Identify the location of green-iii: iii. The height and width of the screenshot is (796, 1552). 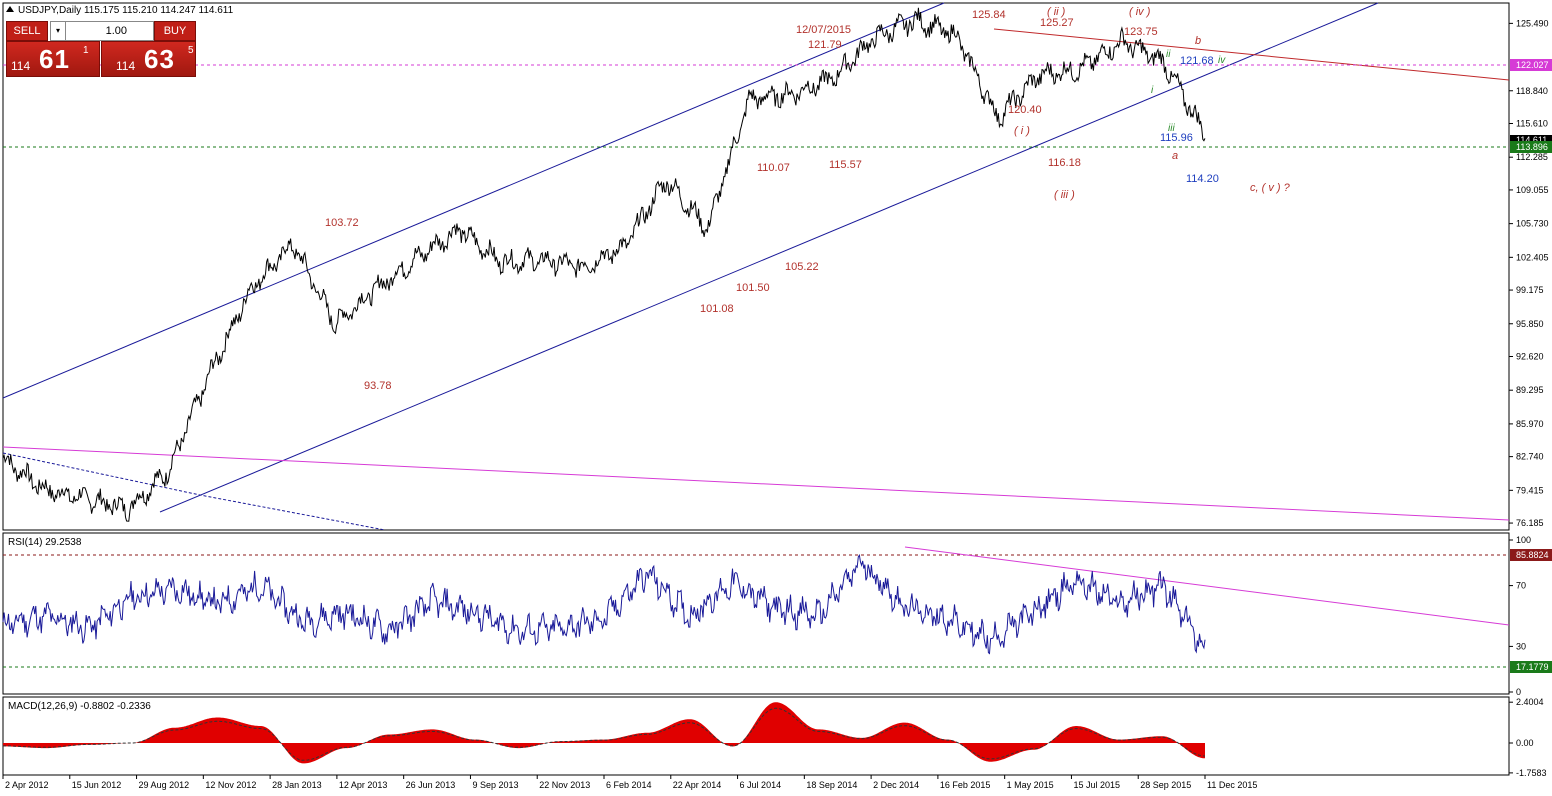
(1171, 128).